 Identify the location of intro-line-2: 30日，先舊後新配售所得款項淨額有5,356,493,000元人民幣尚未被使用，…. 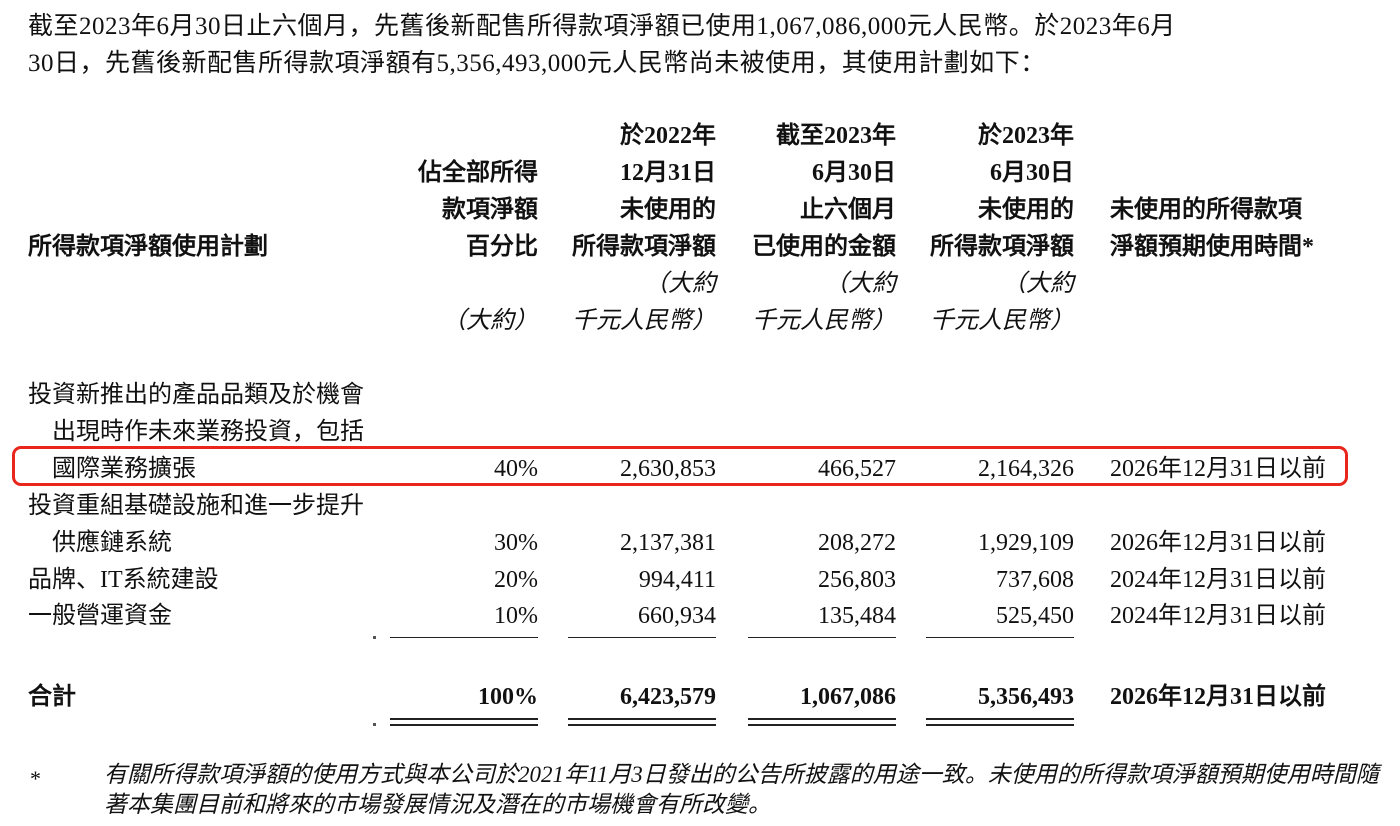
(537, 63).